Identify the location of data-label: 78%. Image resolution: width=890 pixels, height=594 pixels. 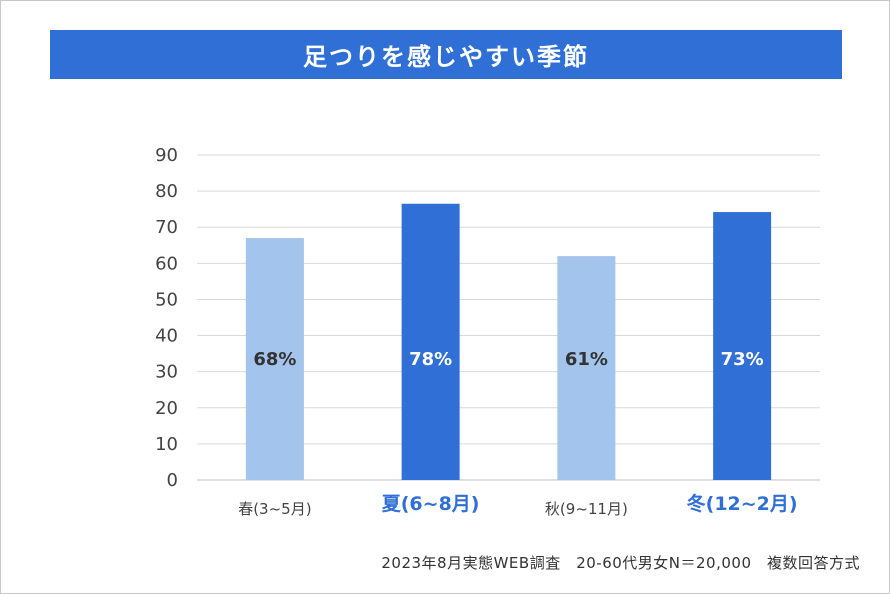
(430, 359).